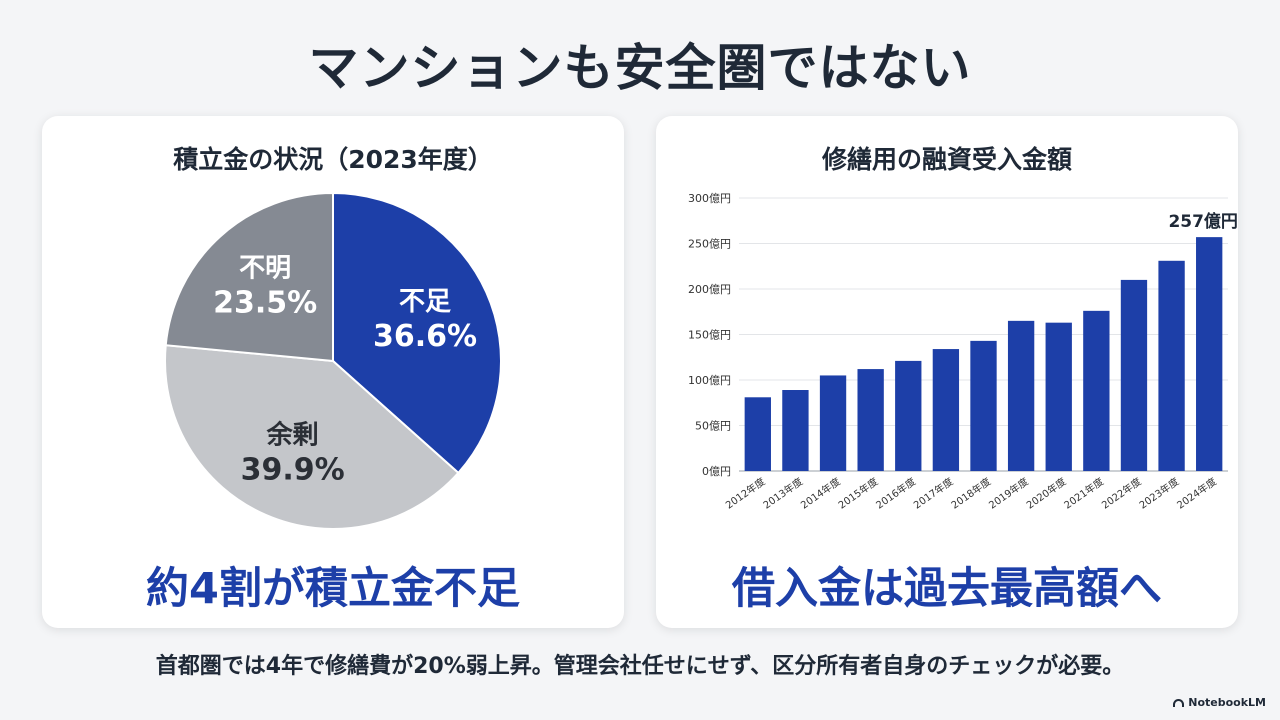  I want to click on bar-2015年度, so click(870, 420).